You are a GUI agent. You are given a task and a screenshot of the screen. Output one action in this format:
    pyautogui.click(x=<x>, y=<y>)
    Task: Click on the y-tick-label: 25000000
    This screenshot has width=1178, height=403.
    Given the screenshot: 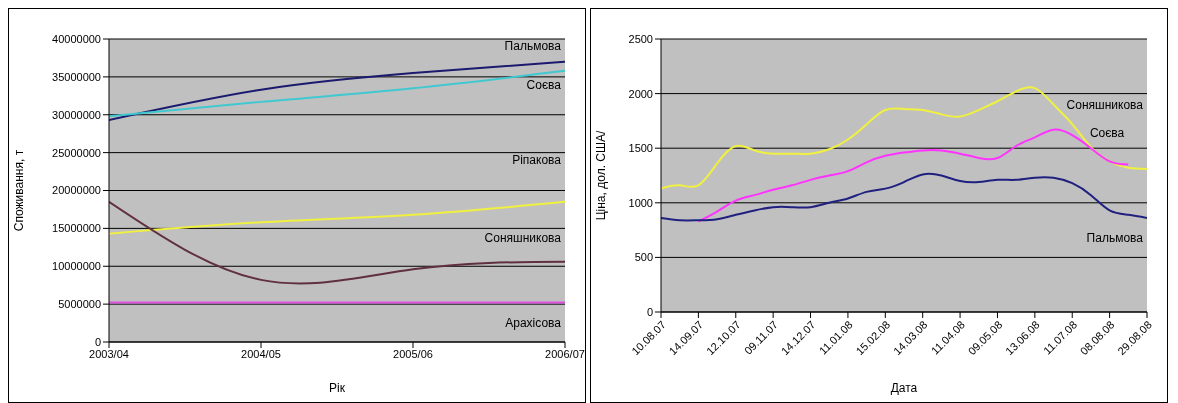 What is the action you would take?
    pyautogui.click(x=76, y=152)
    